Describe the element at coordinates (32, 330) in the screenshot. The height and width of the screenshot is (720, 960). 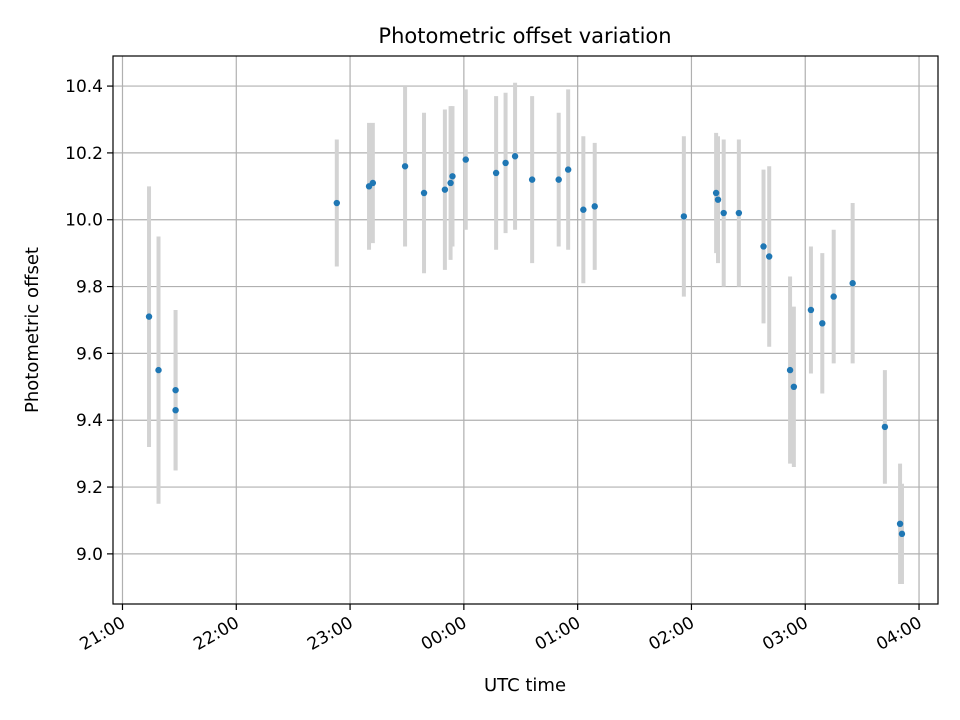
I see `y-axis-label: Photometric offset` at that location.